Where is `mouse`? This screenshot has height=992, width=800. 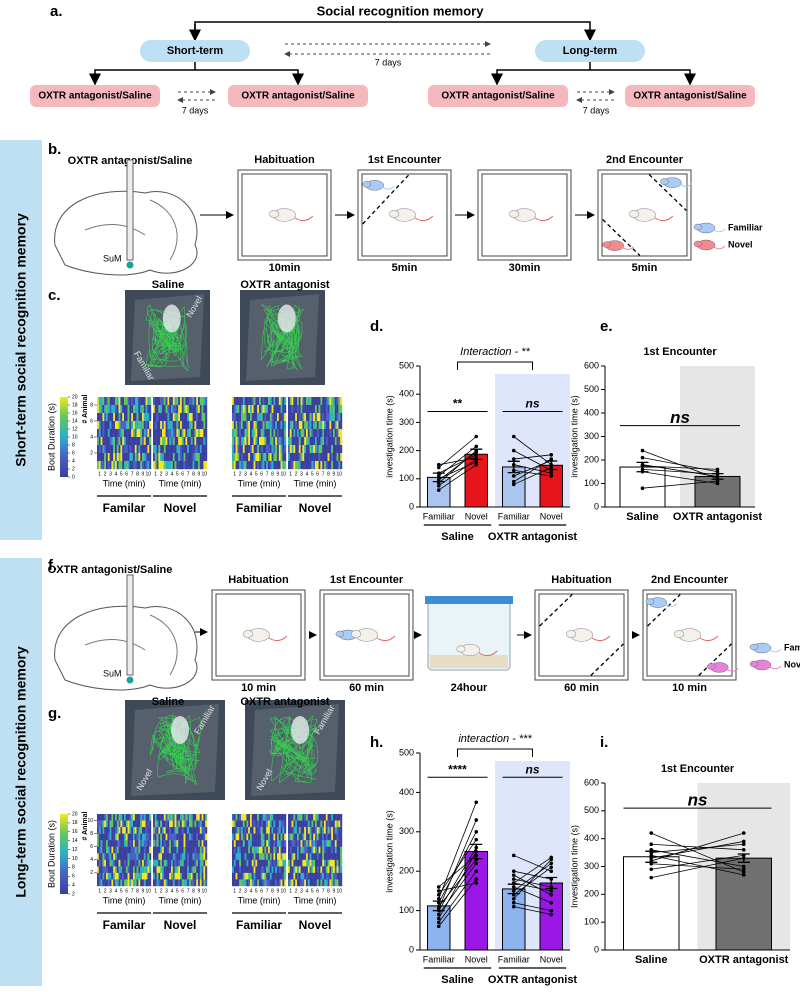 mouse is located at coordinates (366, 184).